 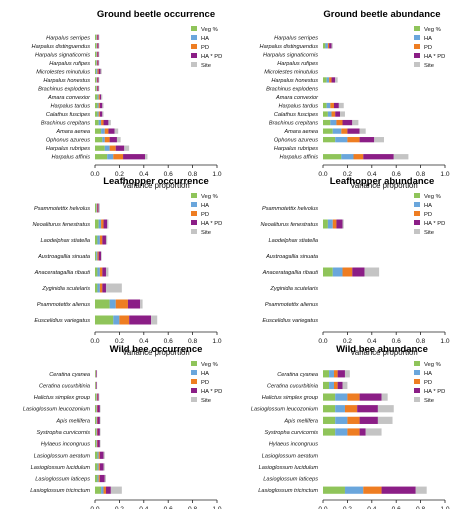 What do you see at coordinates (209, 365) in the screenshot?
I see `chart-5-legend-label: Veg %` at bounding box center [209, 365].